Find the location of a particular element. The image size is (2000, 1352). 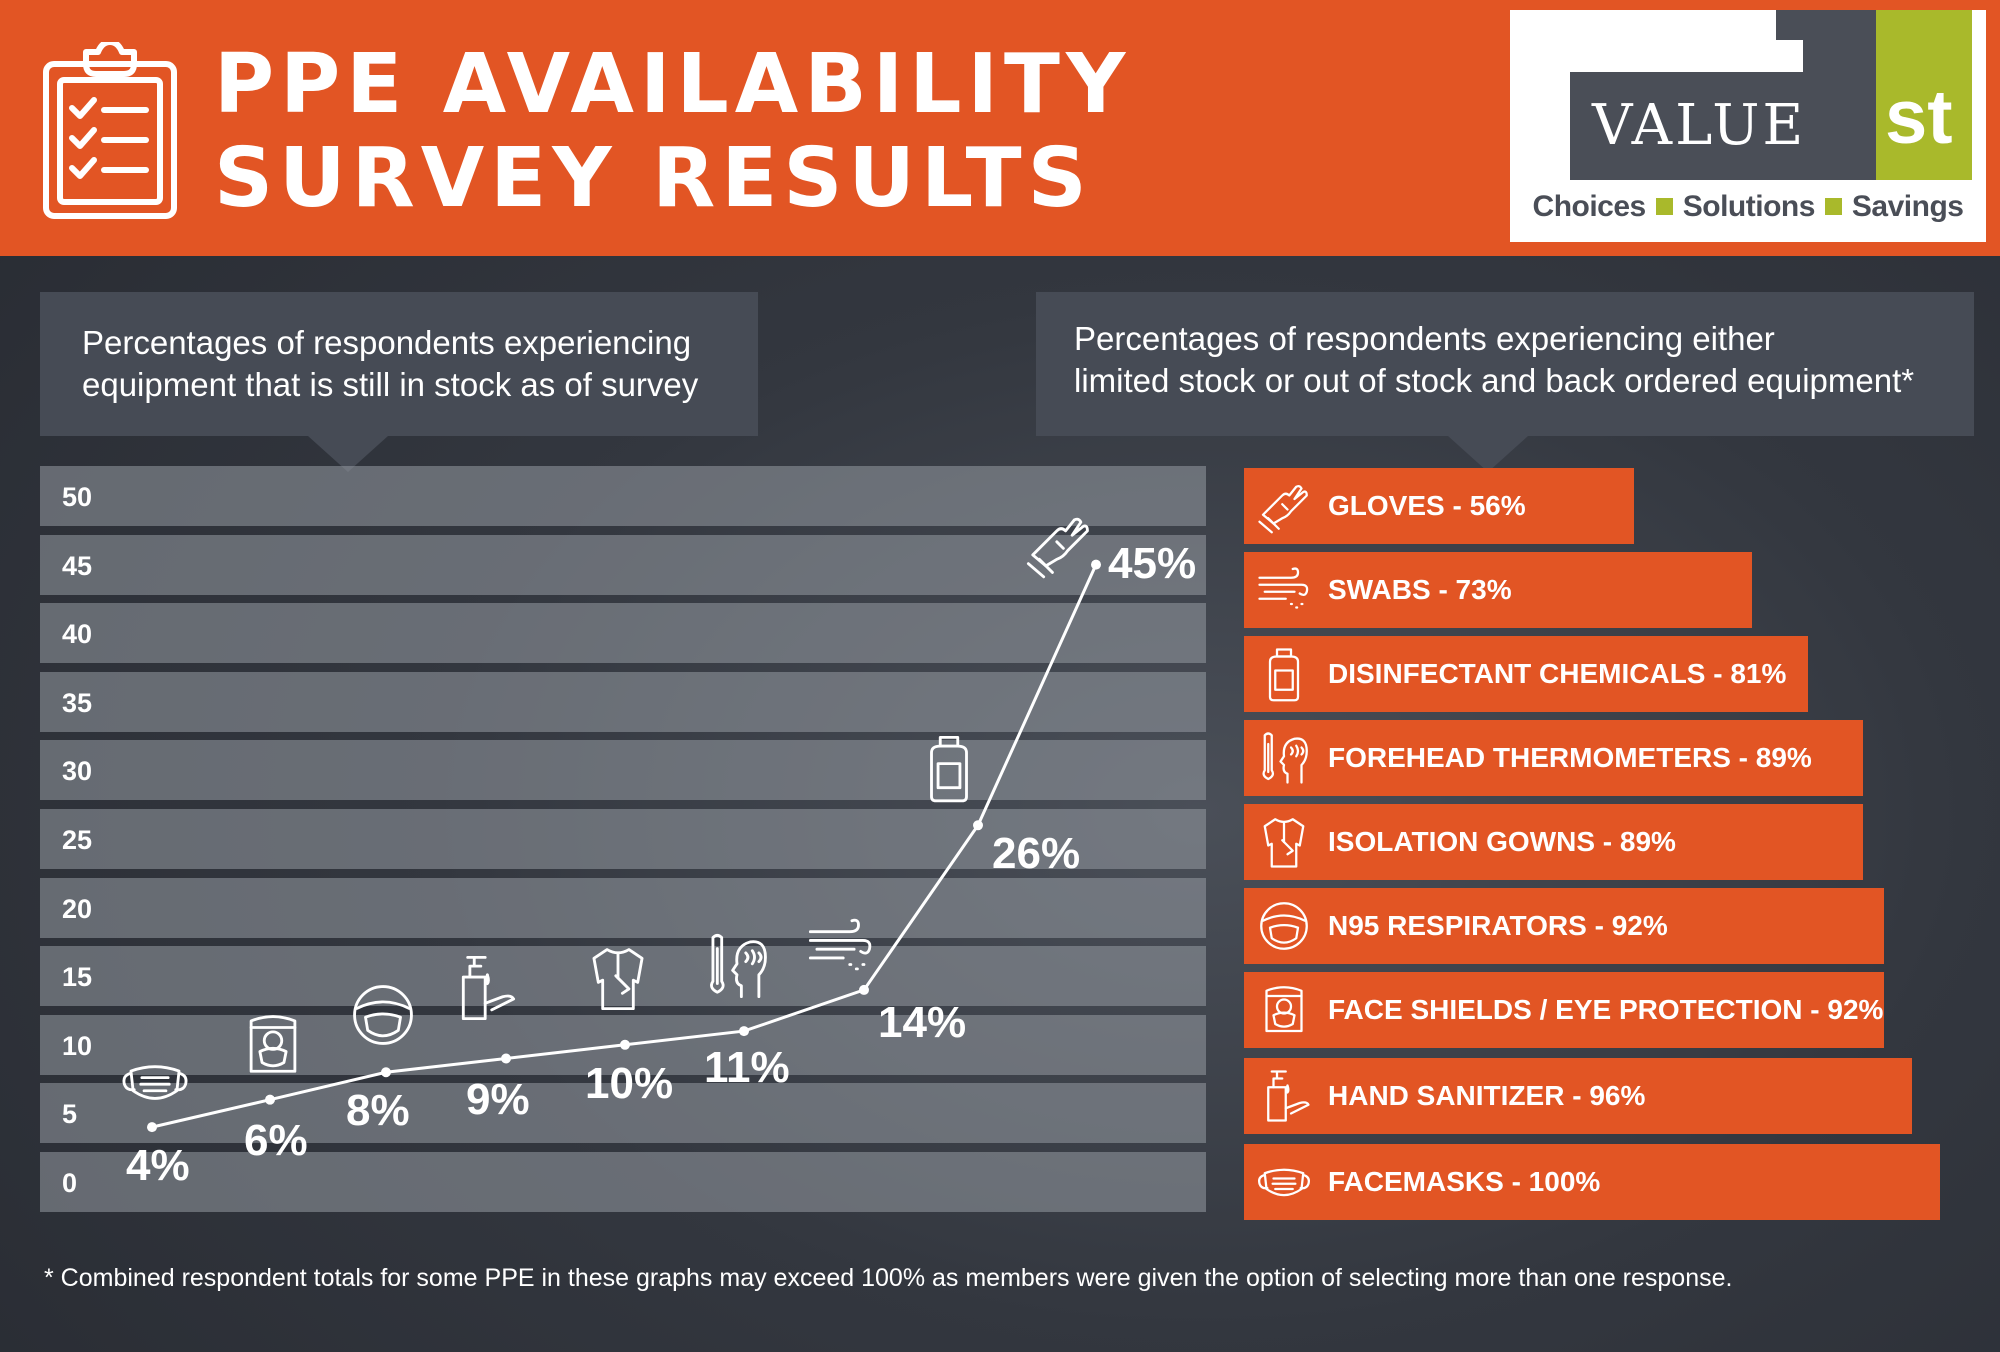

bar-facemask: FACEMASKS - 100% is located at coordinates (1592, 1182).